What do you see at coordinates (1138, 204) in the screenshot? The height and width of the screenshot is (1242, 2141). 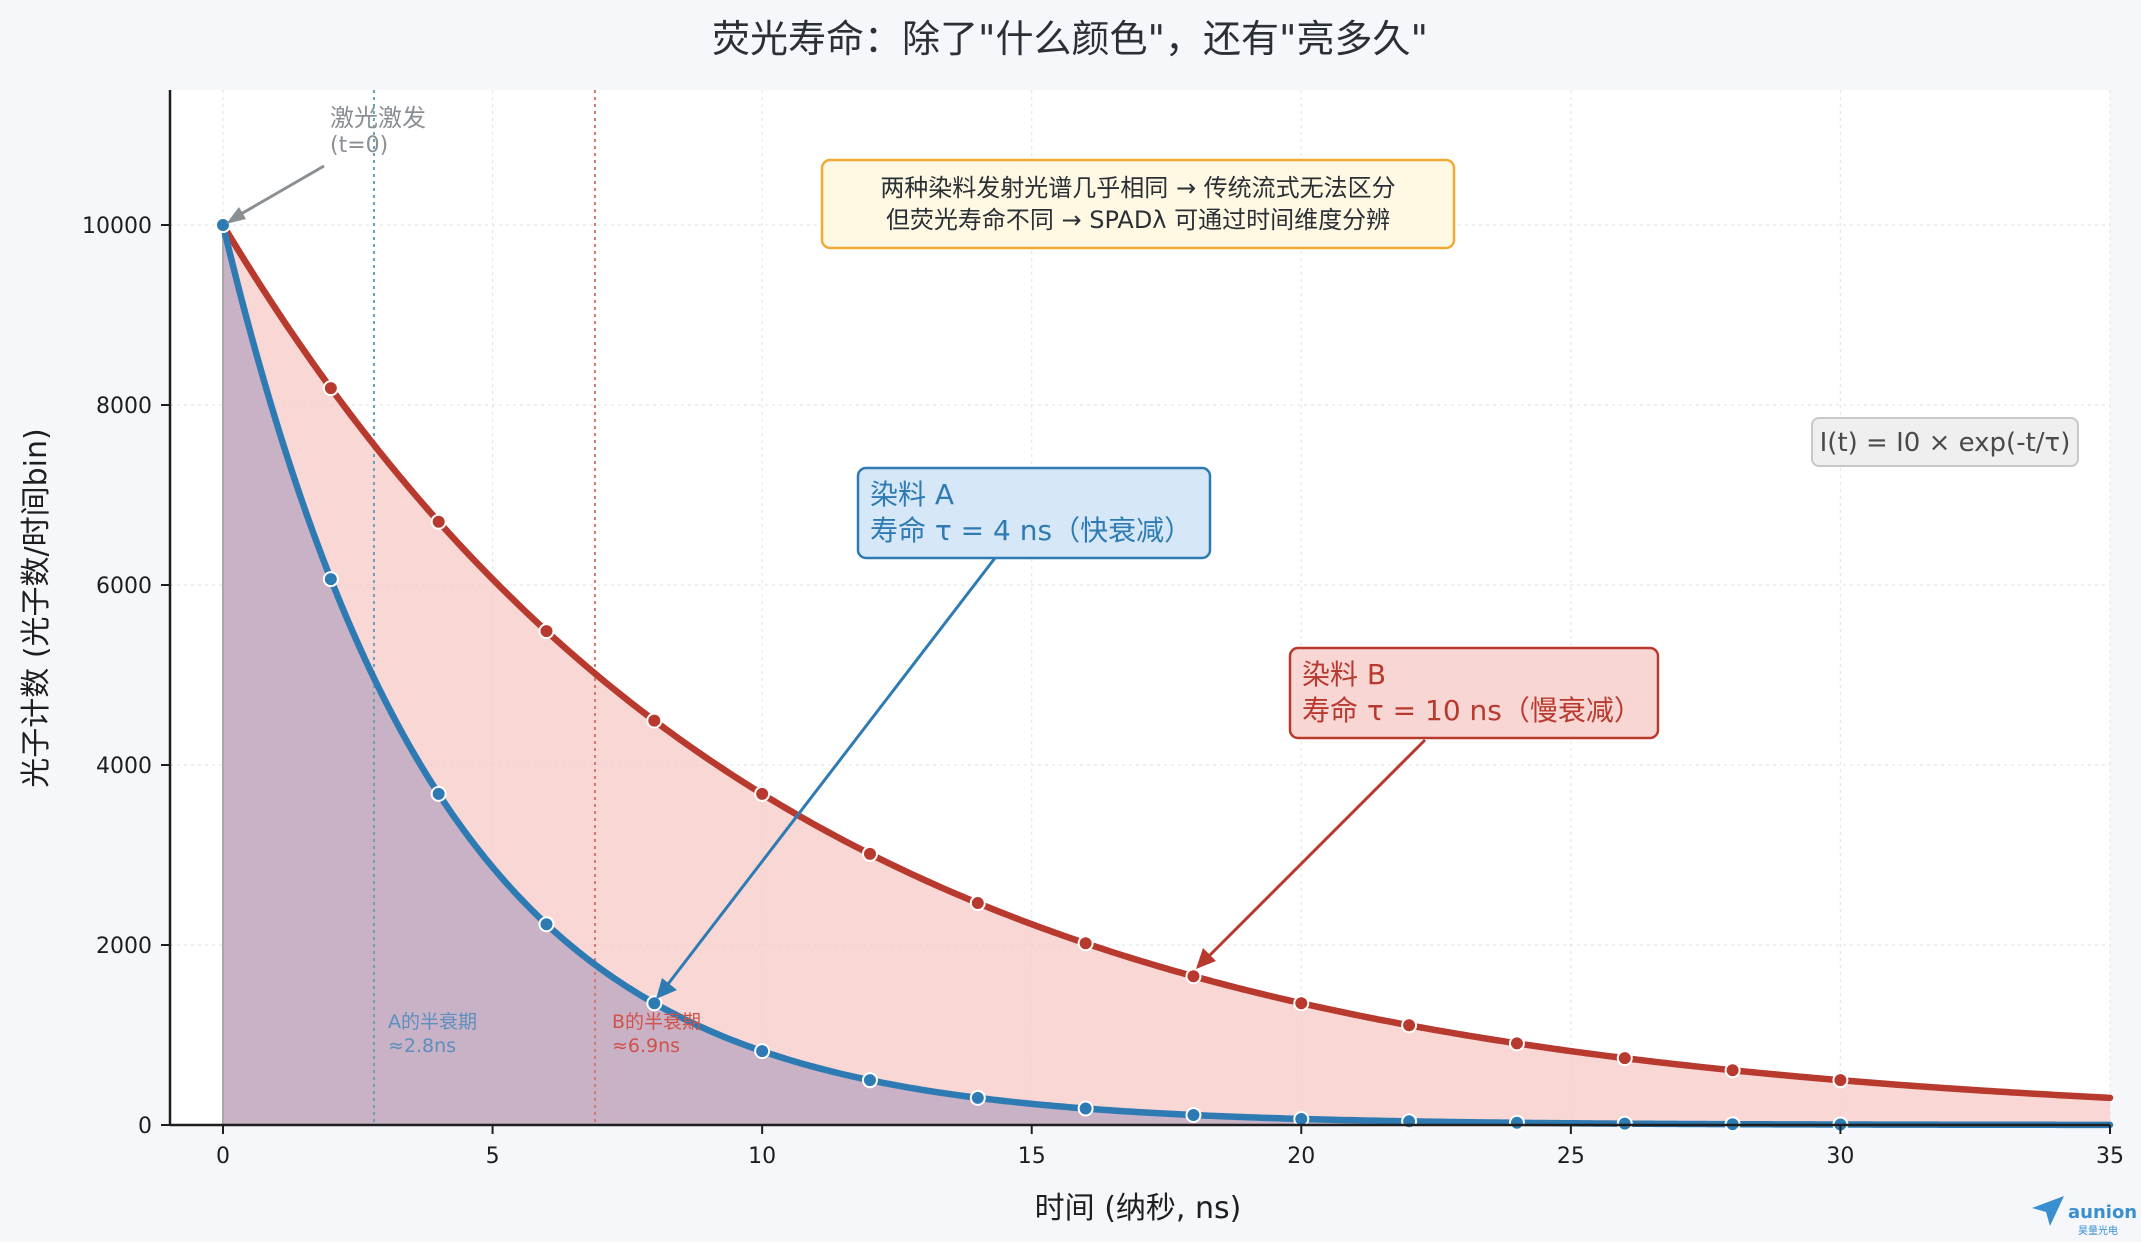 I see `info-box` at bounding box center [1138, 204].